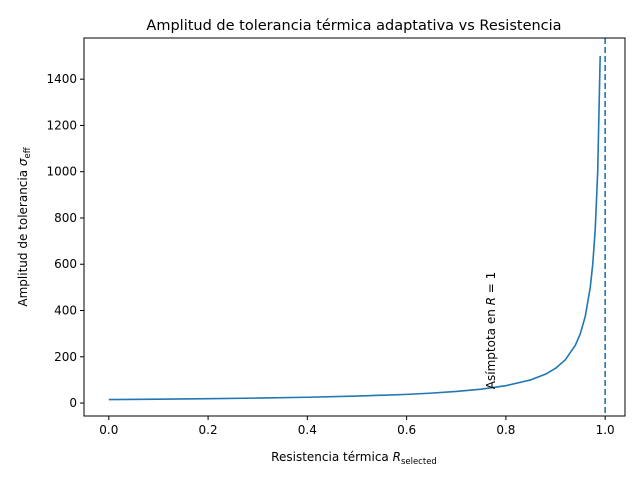 The width and height of the screenshot is (640, 480). What do you see at coordinates (24, 226) in the screenshot?
I see `y-axis-label: Amplitud de tolerancia σeff` at bounding box center [24, 226].